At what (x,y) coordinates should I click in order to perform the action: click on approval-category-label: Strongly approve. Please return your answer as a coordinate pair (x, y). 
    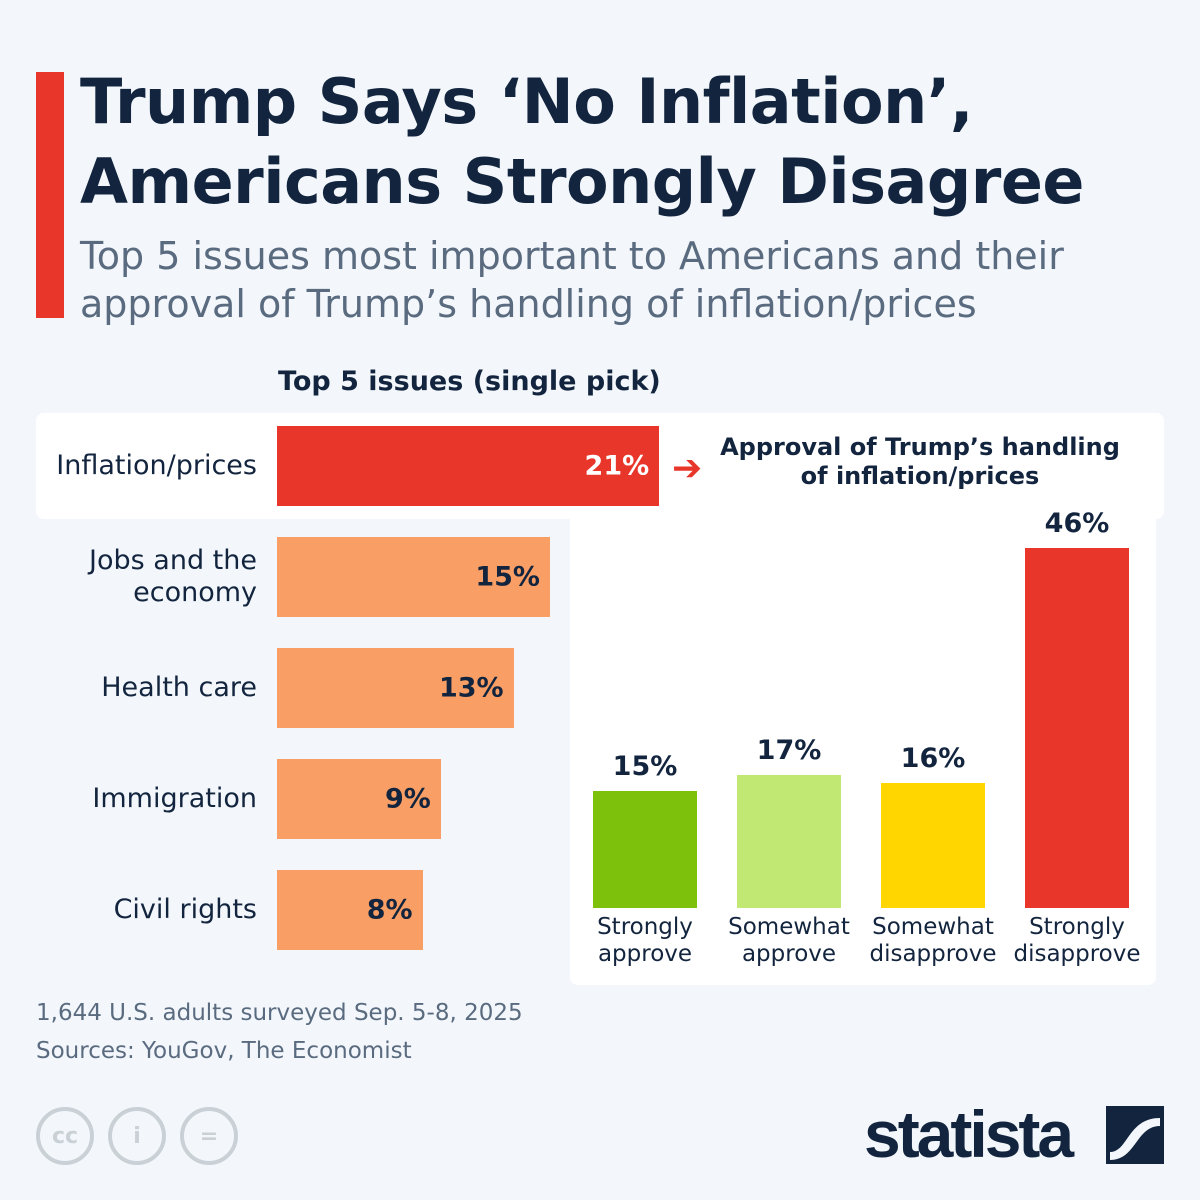
    Looking at the image, I should click on (645, 940).